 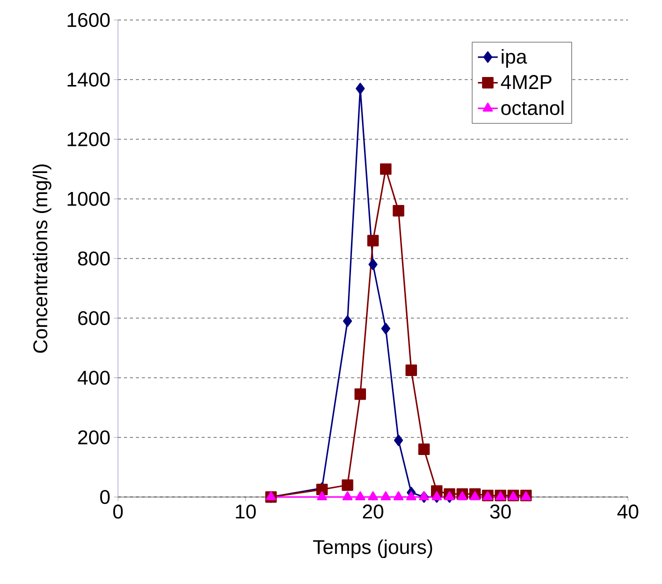 I want to click on y-tick-label: 1400, so click(x=89, y=79).